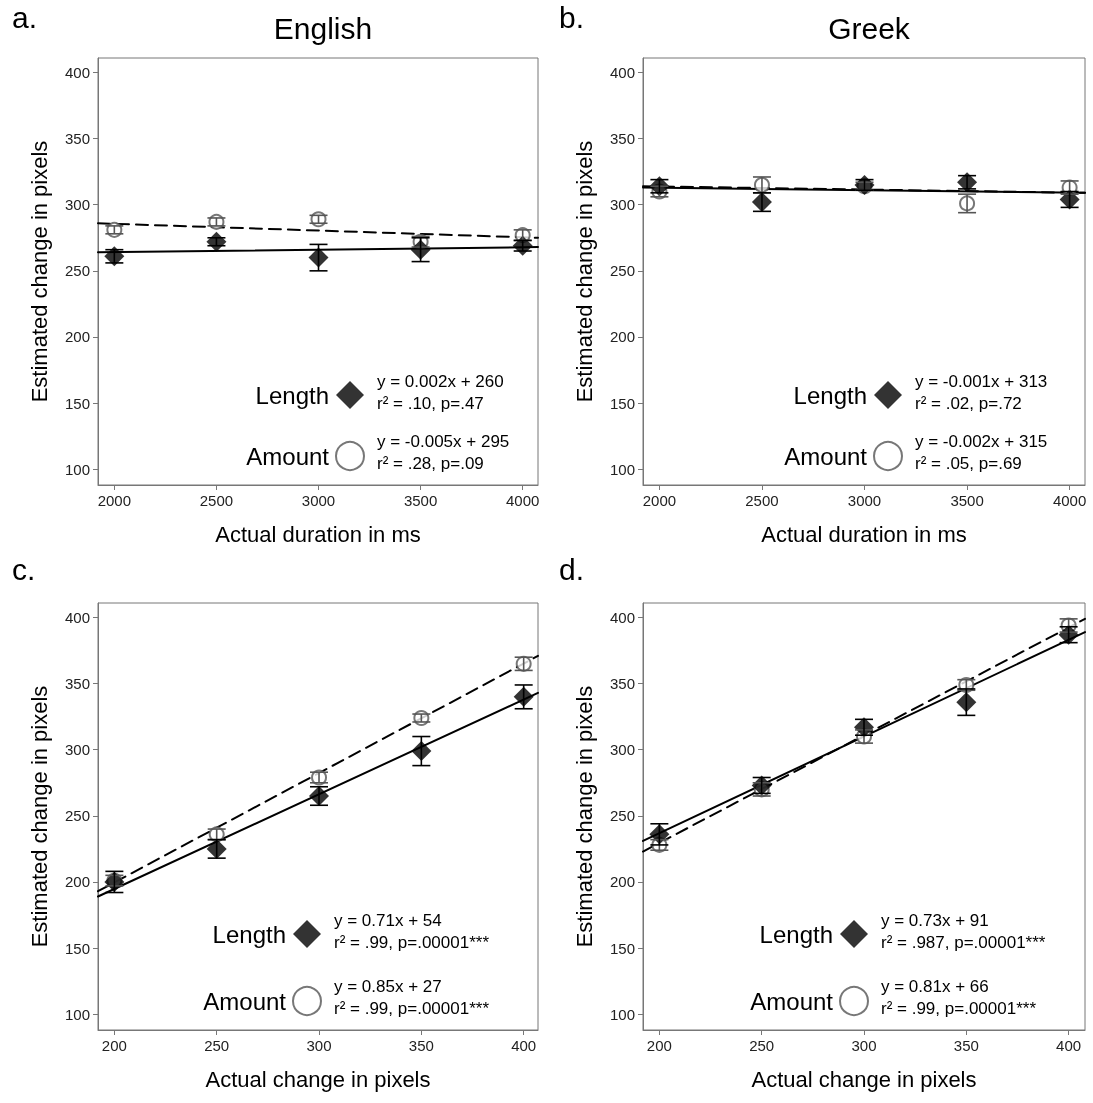 The image size is (1093, 1103). I want to click on annotation: r² = .28, p=.09, so click(430, 463).